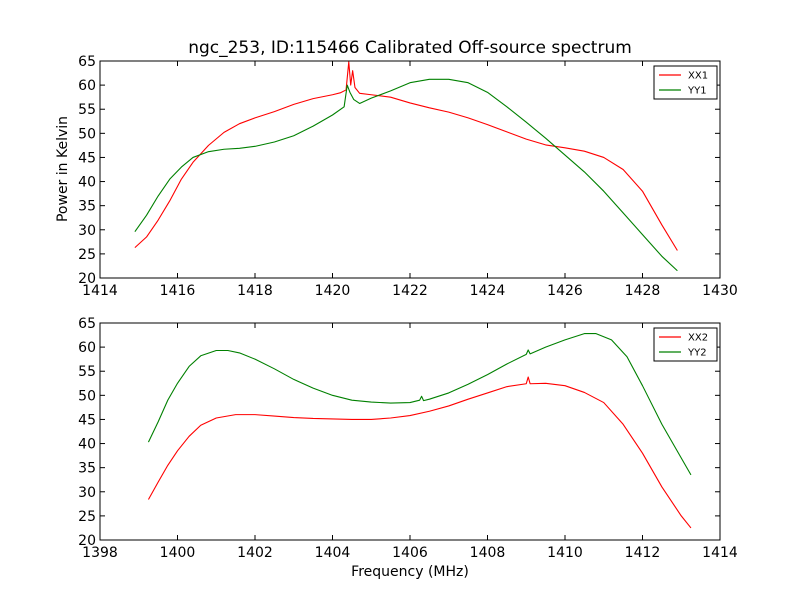  Describe the element at coordinates (87, 110) in the screenshot. I see `top-y-tick-label: 55` at that location.